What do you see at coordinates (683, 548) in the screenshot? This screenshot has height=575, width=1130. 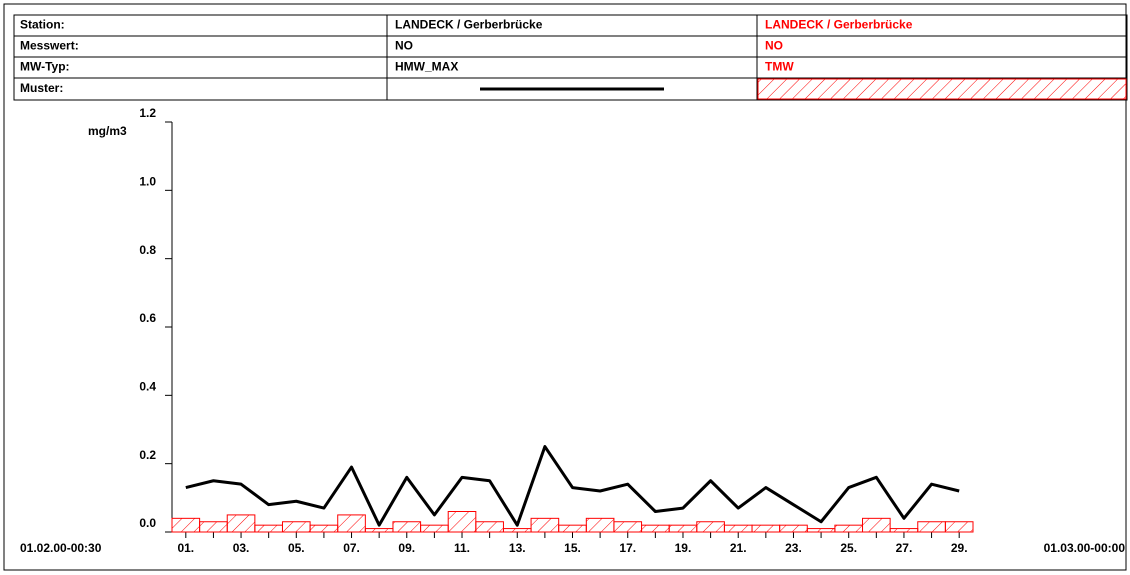 I see `x-tick-label: 19.` at bounding box center [683, 548].